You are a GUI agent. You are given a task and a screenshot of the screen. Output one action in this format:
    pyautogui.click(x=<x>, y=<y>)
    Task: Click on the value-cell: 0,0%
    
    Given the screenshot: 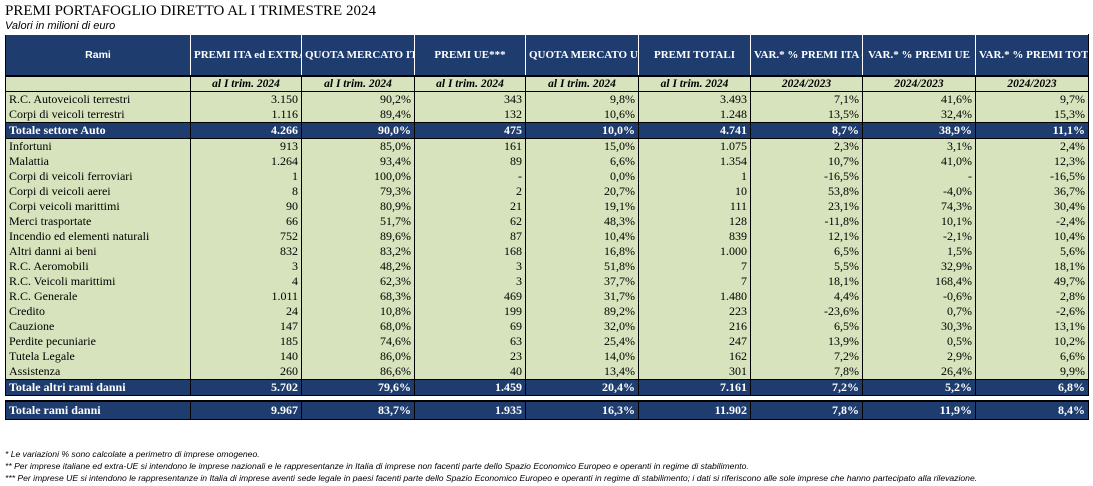 What is the action you would take?
    pyautogui.click(x=582, y=176)
    